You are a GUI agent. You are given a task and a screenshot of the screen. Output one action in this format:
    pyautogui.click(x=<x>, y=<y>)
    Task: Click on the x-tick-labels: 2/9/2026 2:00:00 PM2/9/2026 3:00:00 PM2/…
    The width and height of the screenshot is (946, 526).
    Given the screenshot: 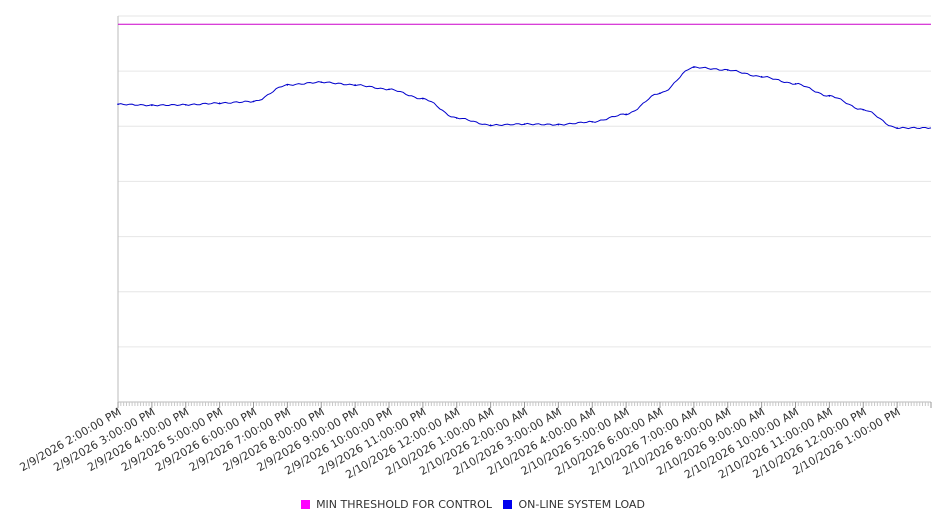 What is the action you would take?
    pyautogui.click(x=459, y=443)
    